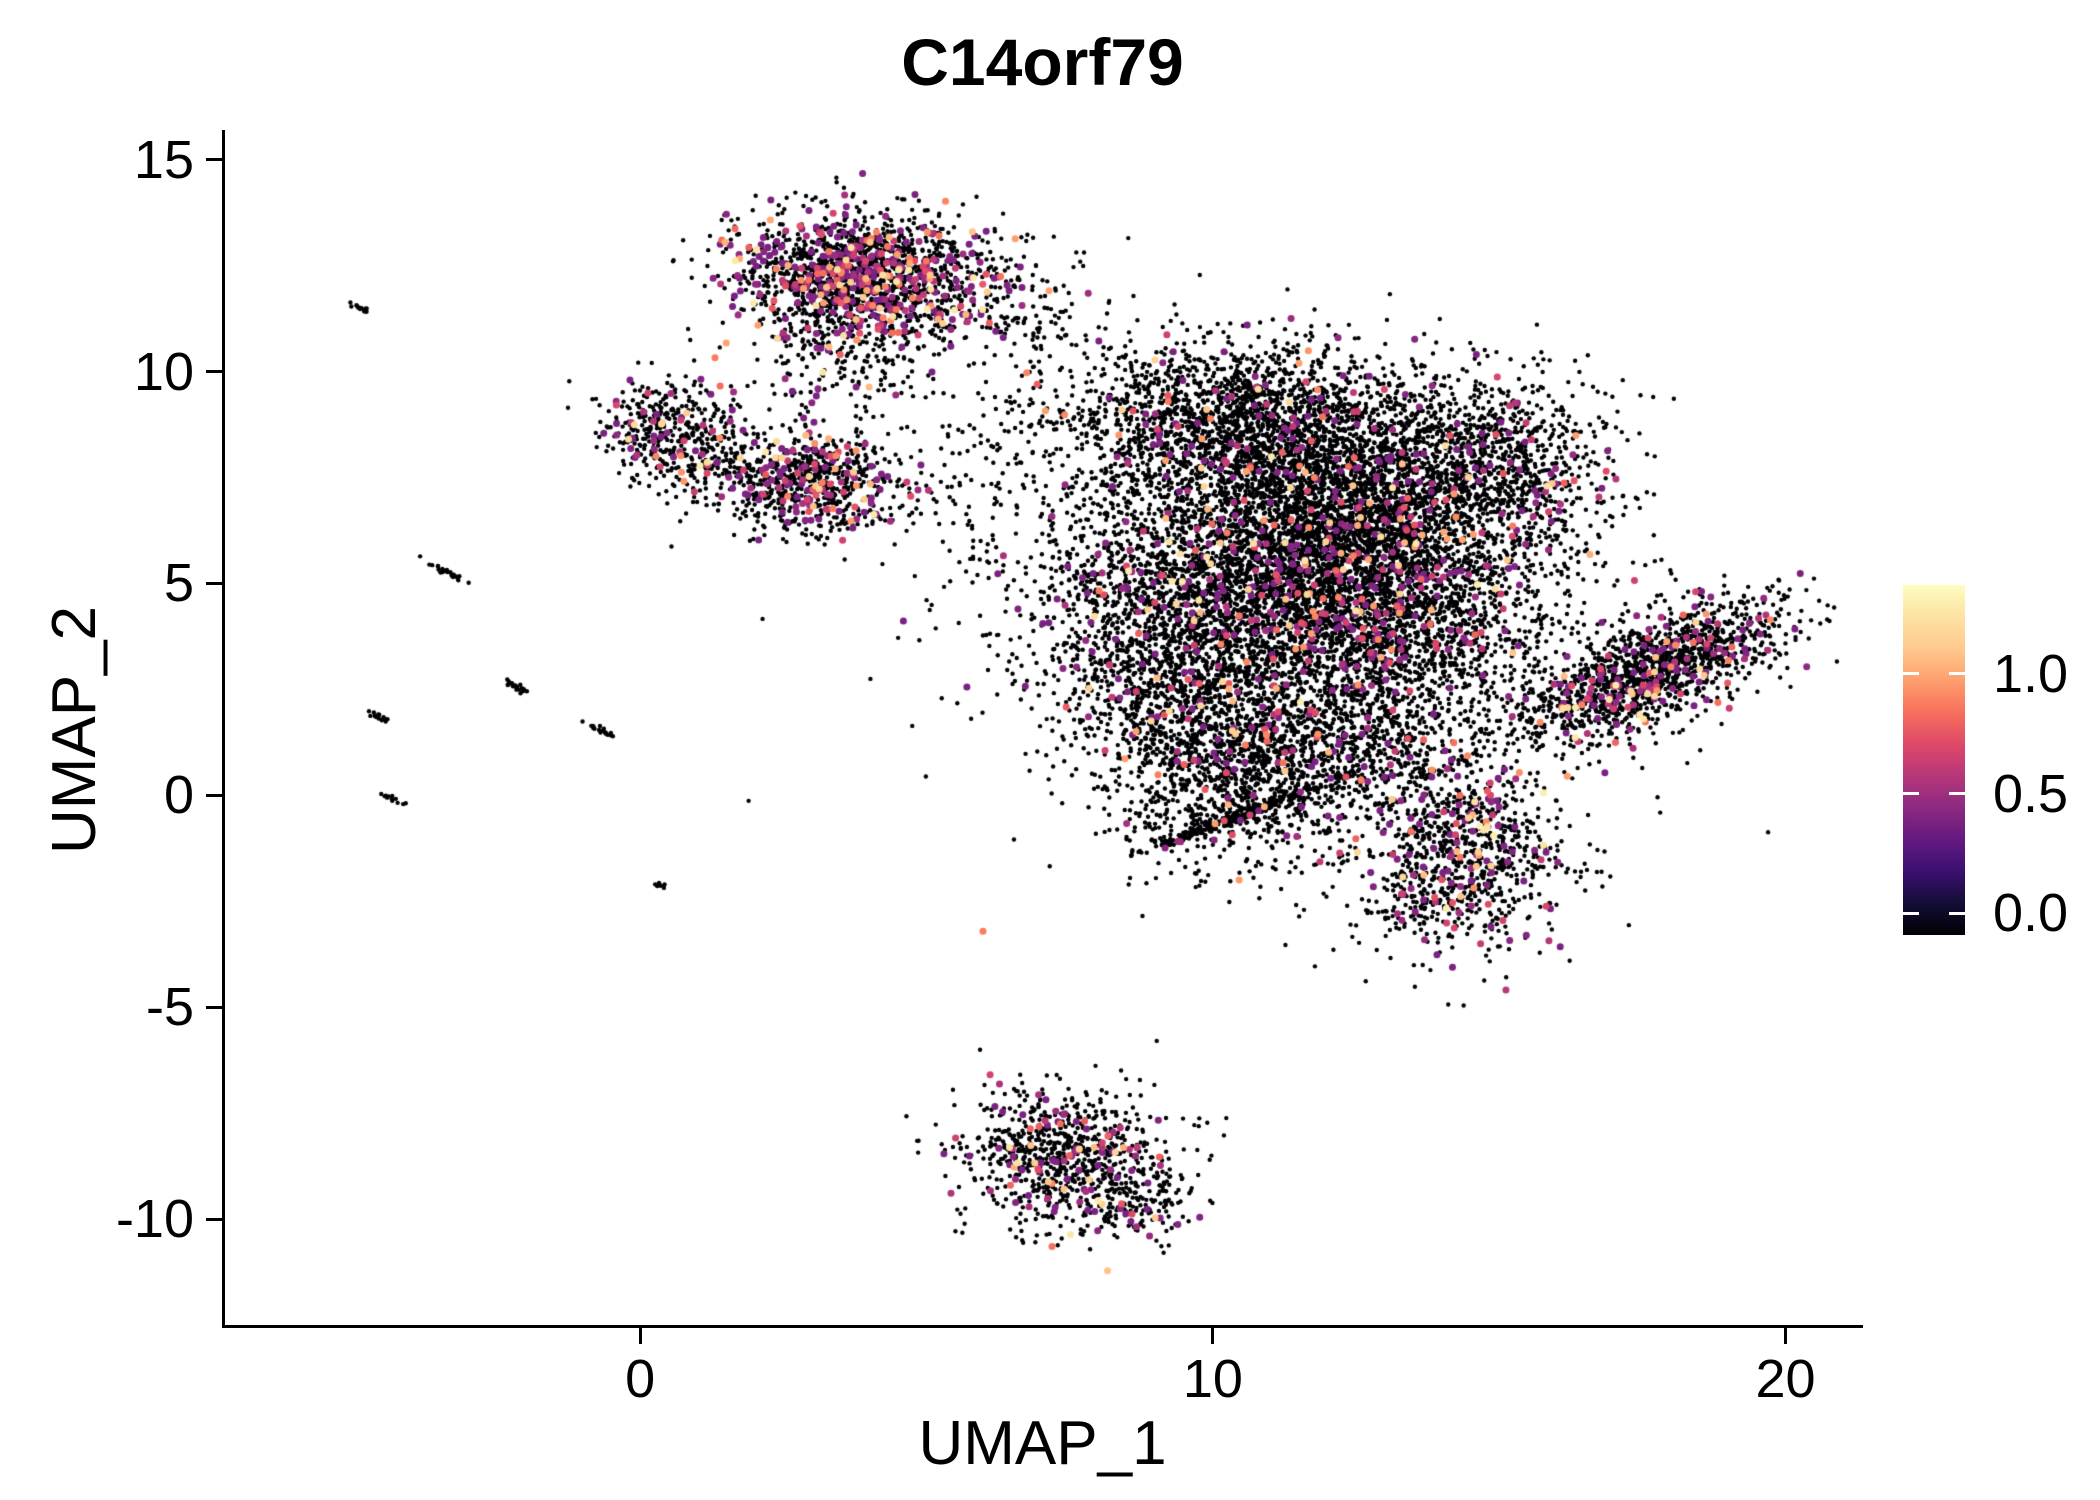  I want to click on x-axis-tick-label: 0, so click(640, 1379).